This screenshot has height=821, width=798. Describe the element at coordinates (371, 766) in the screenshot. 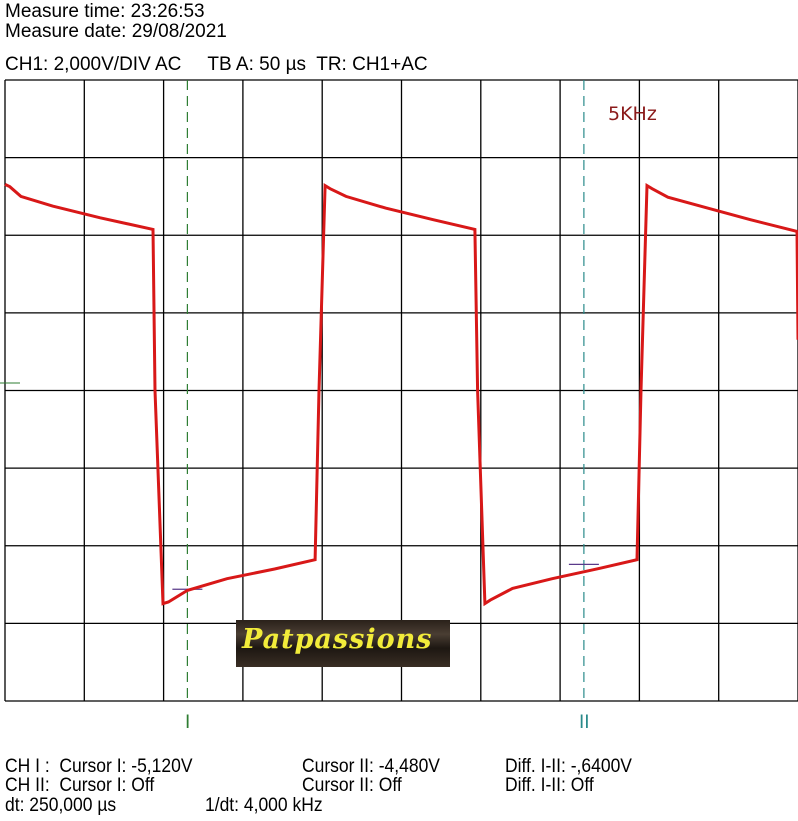

I see `ch1-cursor2: Cursor II: -4,480V` at that location.